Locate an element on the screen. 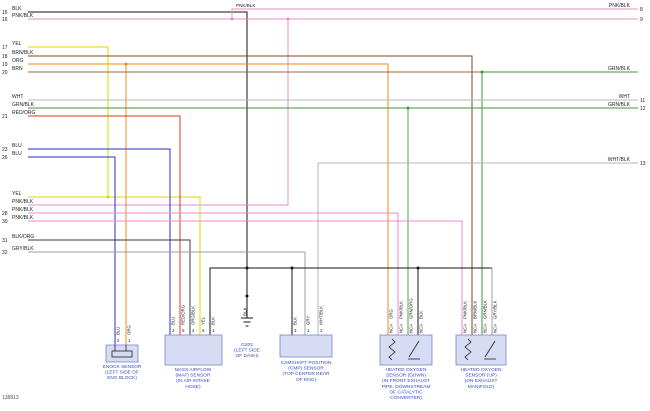 The image size is (650, 411). pin-number-label: 6 is located at coordinates (203, 330).